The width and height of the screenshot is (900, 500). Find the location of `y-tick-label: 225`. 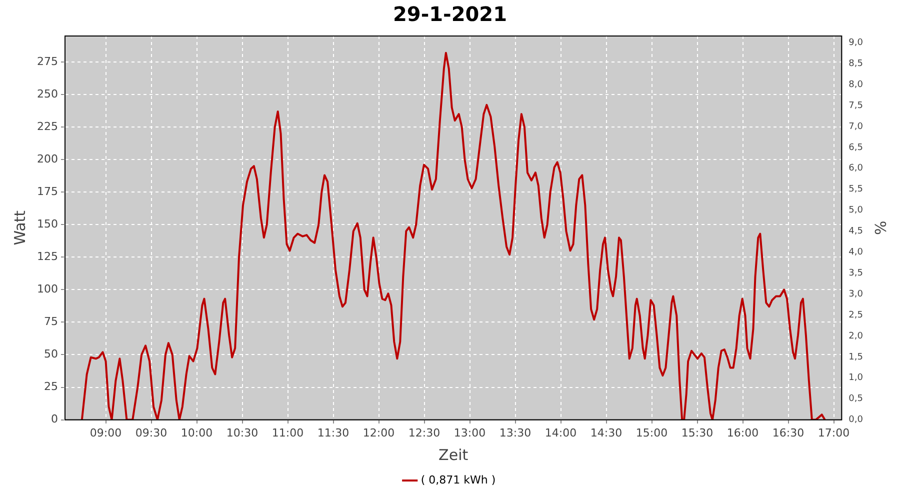

y-tick-label: 225 is located at coordinates (47, 126).